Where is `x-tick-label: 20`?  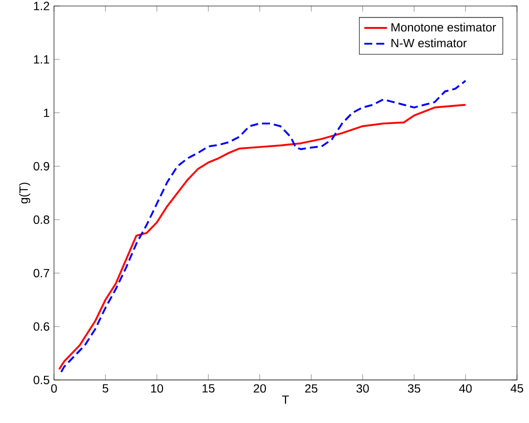 x-tick-label: 20 is located at coordinates (260, 388).